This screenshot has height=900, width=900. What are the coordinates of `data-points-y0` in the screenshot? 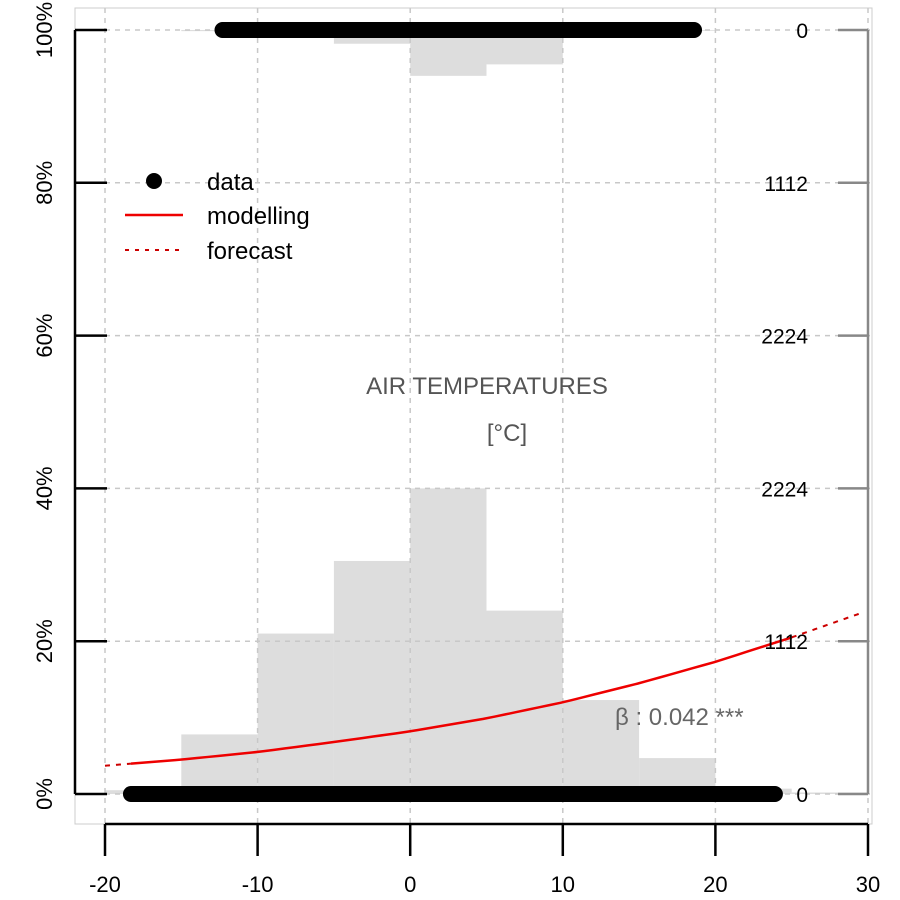 It's located at (452, 794).